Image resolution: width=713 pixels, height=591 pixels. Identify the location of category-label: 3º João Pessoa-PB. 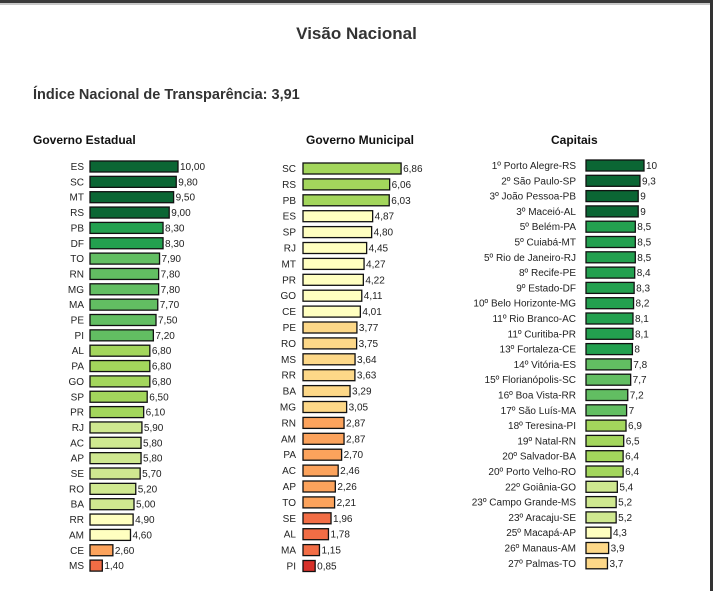
(533, 197).